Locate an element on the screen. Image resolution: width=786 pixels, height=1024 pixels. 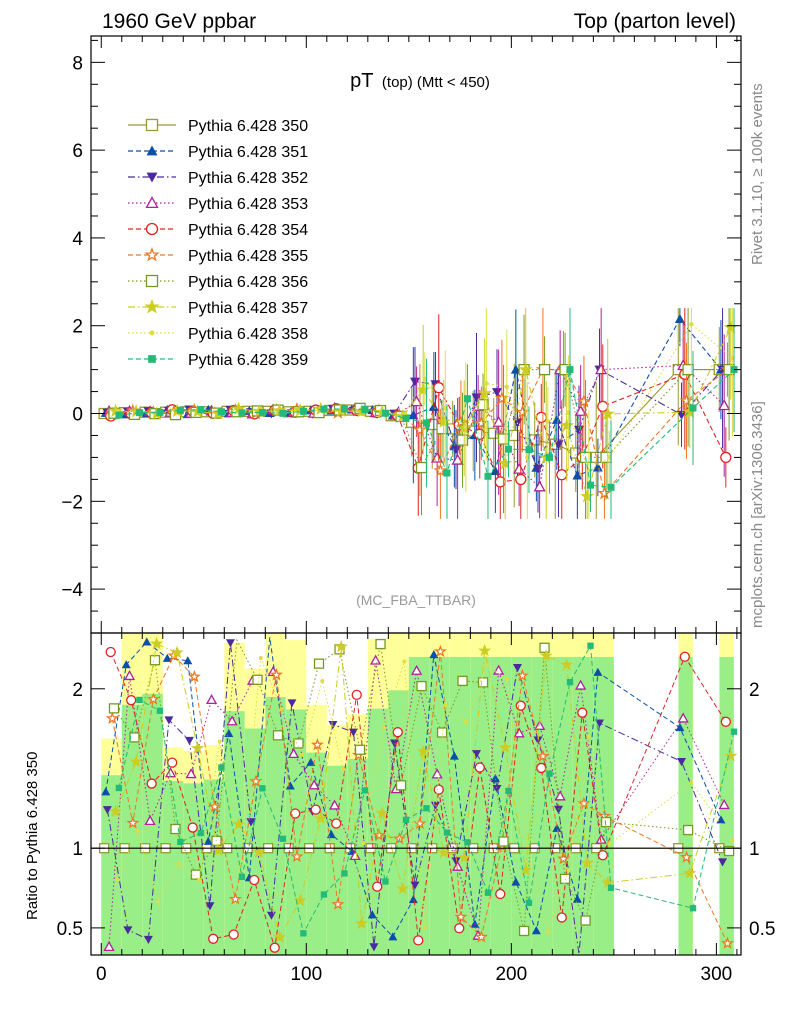
legend-label: Pythia 6.428 356 is located at coordinates (248, 282).